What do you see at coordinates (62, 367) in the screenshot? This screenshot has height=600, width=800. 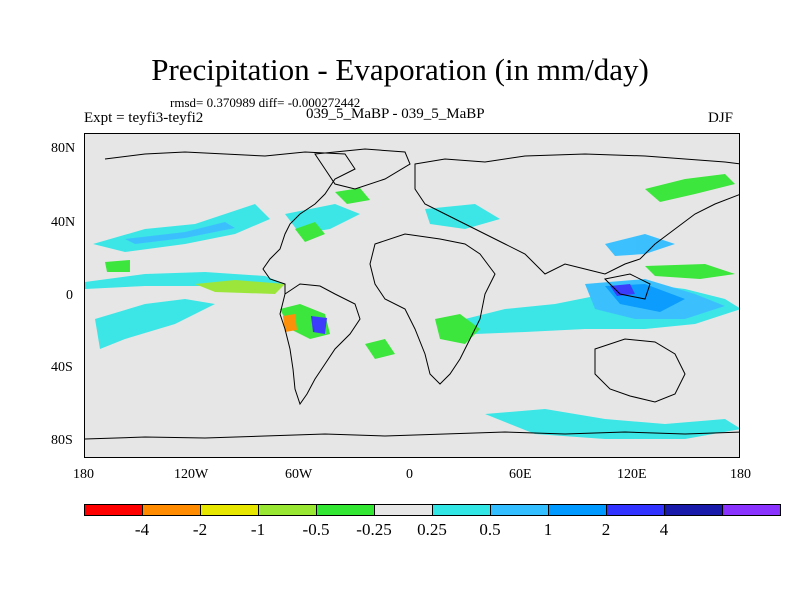 I see `y-tick-label: 40S` at bounding box center [62, 367].